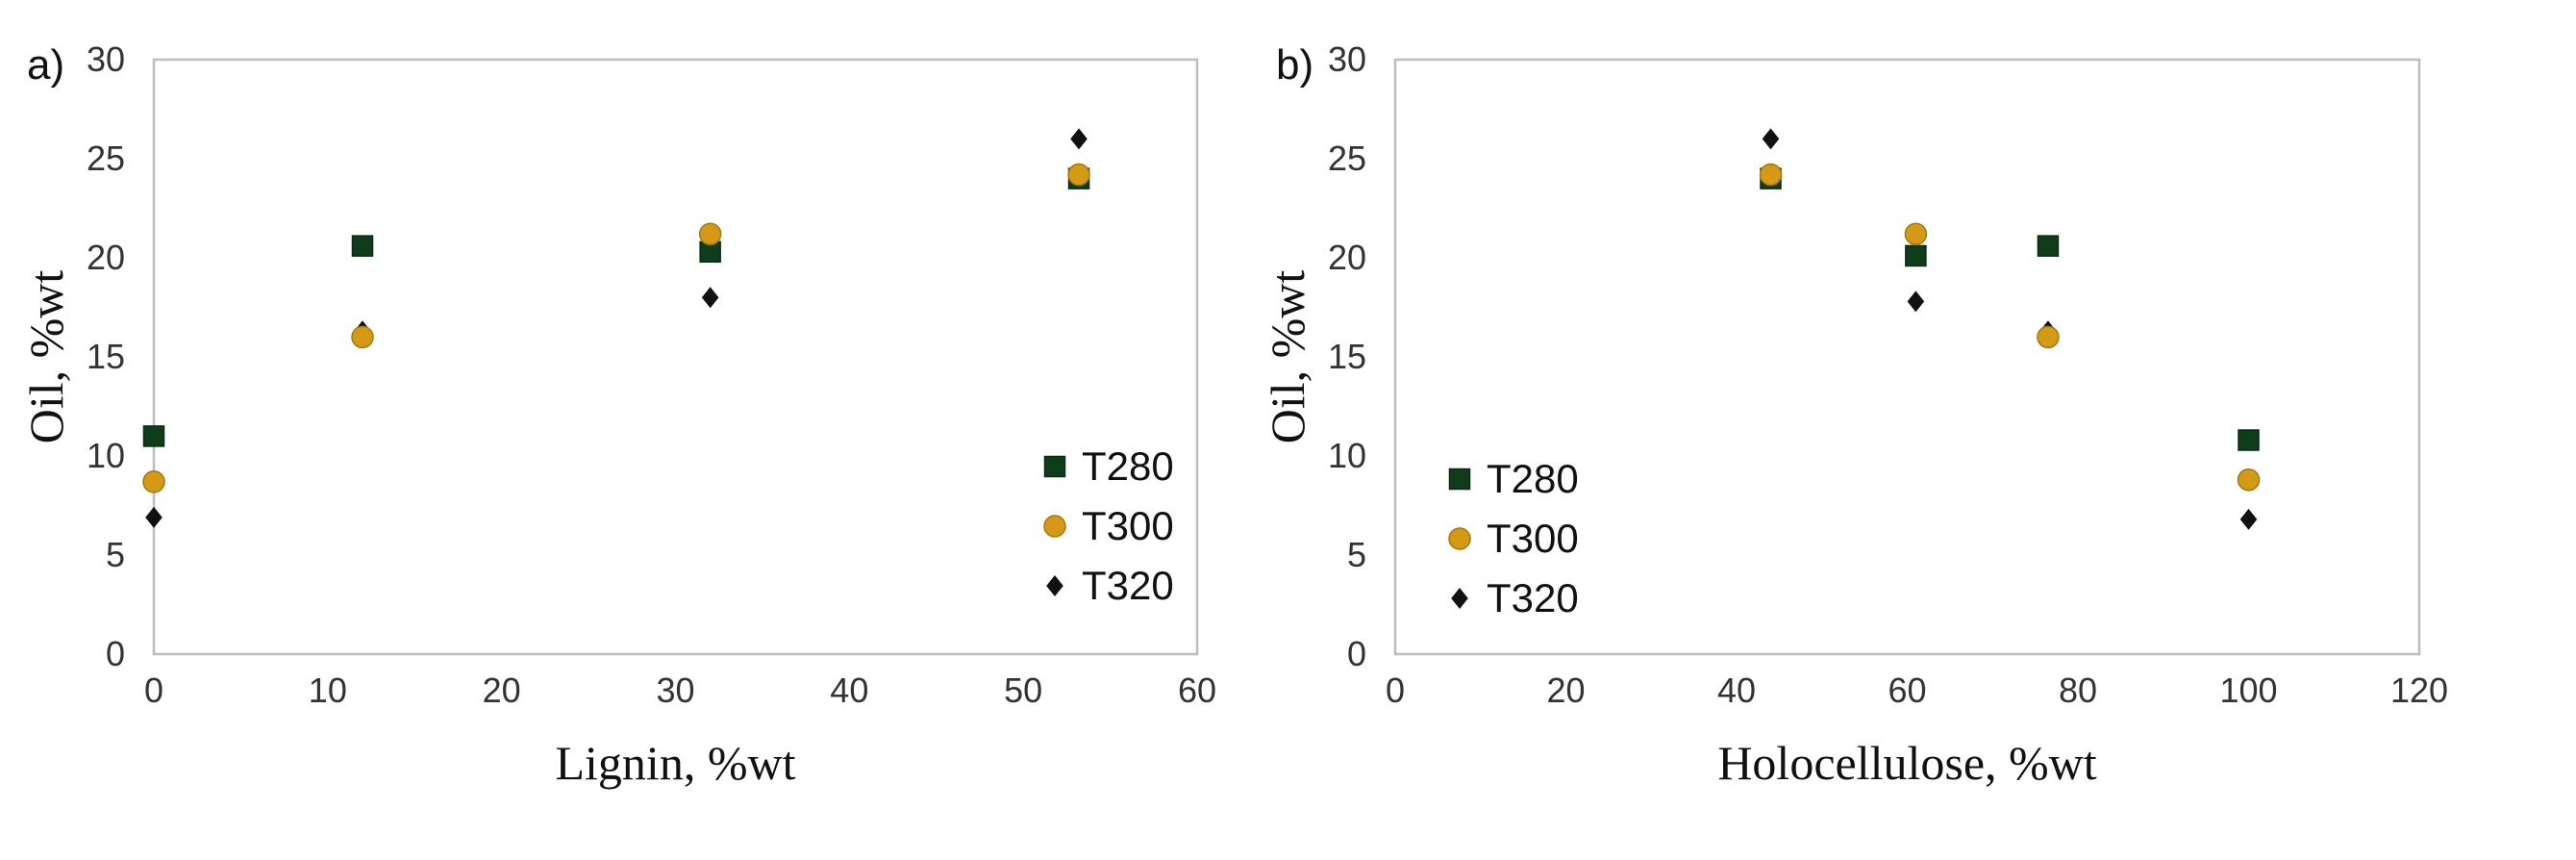  What do you see at coordinates (45, 65) in the screenshot?
I see `panel-label: a)` at bounding box center [45, 65].